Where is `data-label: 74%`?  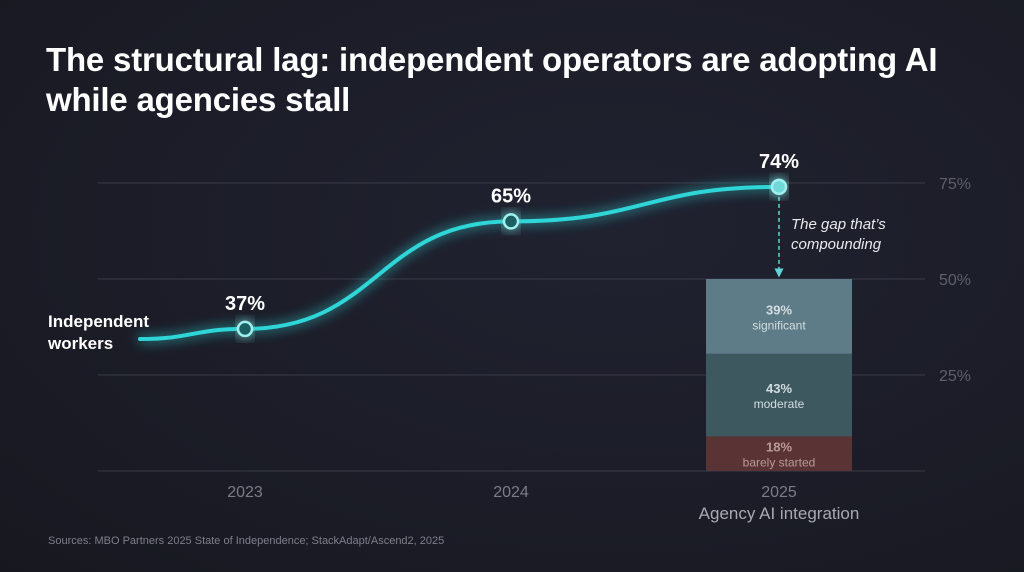
data-label: 74% is located at coordinates (779, 162).